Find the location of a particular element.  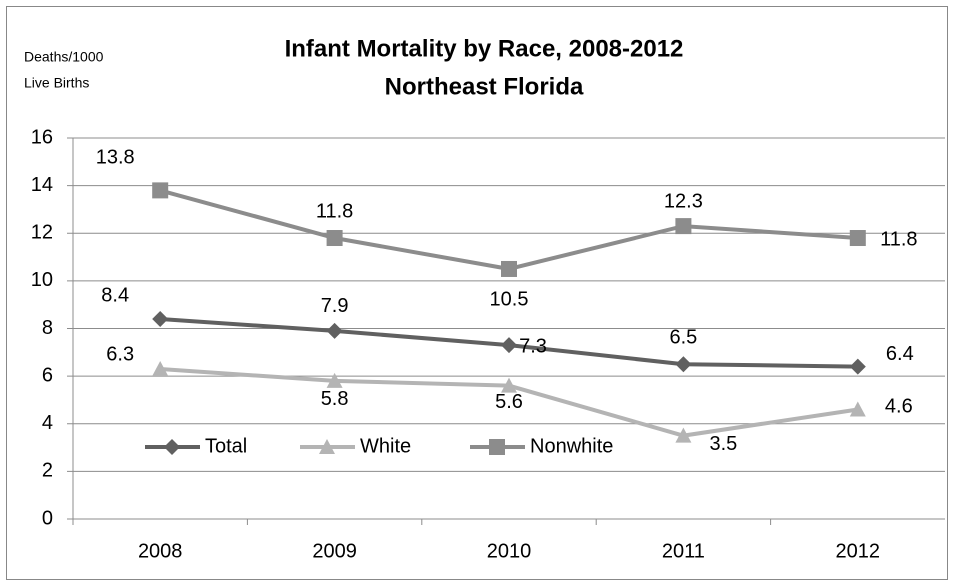

y-axis-label: Live Births is located at coordinates (56, 83).